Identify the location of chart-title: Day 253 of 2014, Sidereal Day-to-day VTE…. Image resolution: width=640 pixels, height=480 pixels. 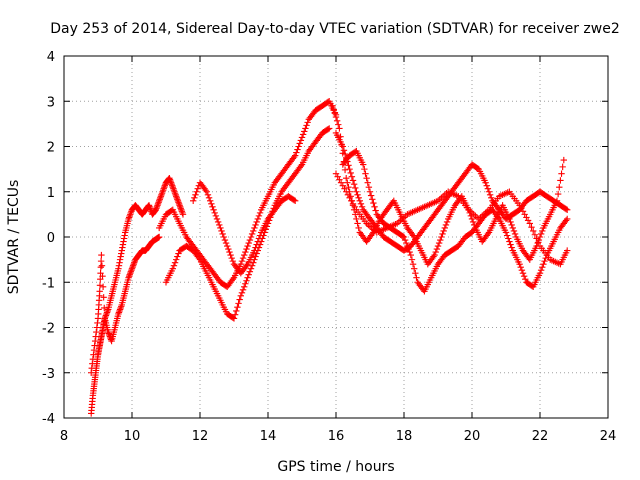
(335, 29).